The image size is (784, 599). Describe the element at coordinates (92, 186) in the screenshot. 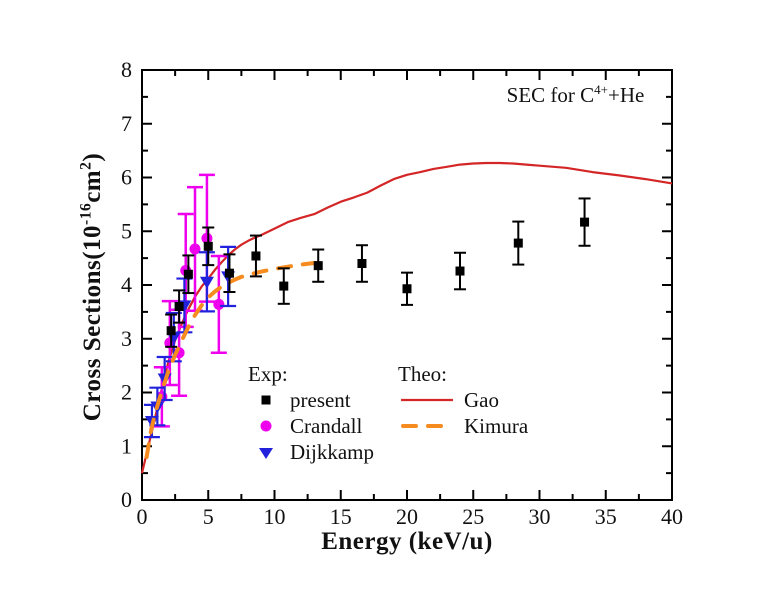

I see `y-axis-title-part2: cm` at that location.